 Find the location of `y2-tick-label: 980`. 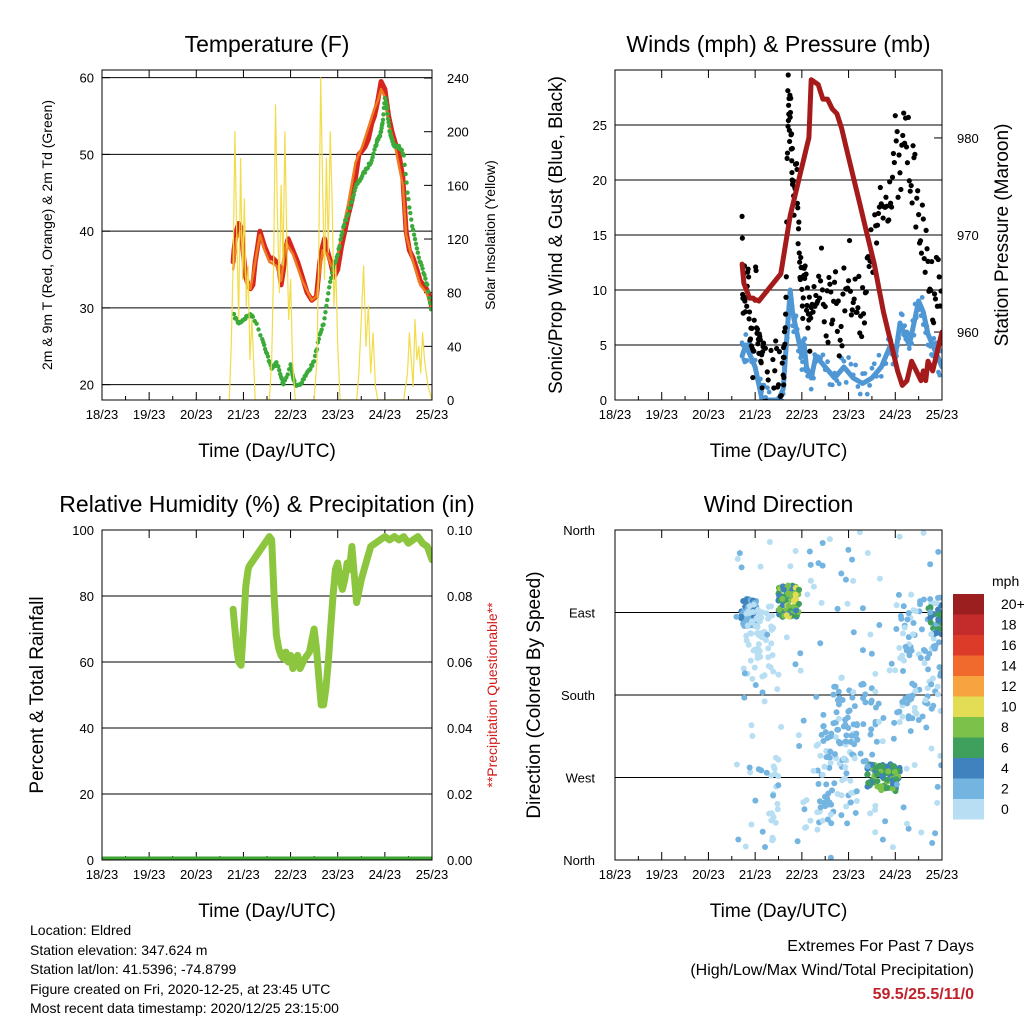

y2-tick-label: 980 is located at coordinates (968, 138).